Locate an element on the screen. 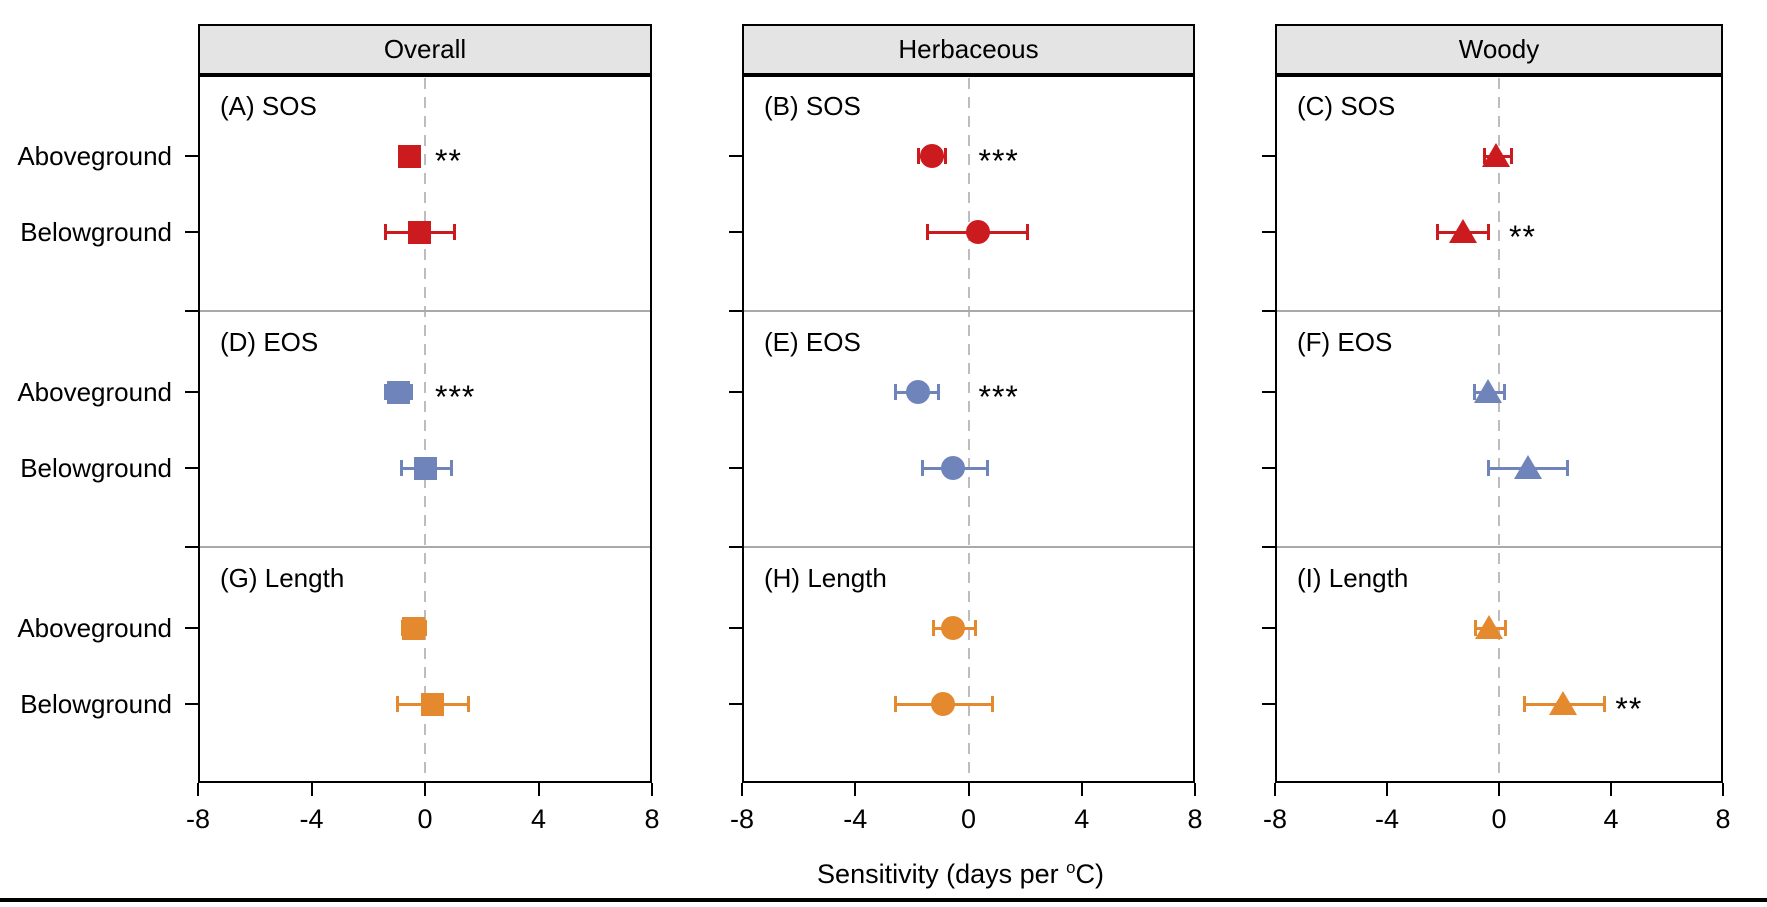 Image resolution: width=1767 pixels, height=907 pixels. panel-header-title: Overall is located at coordinates (425, 49).